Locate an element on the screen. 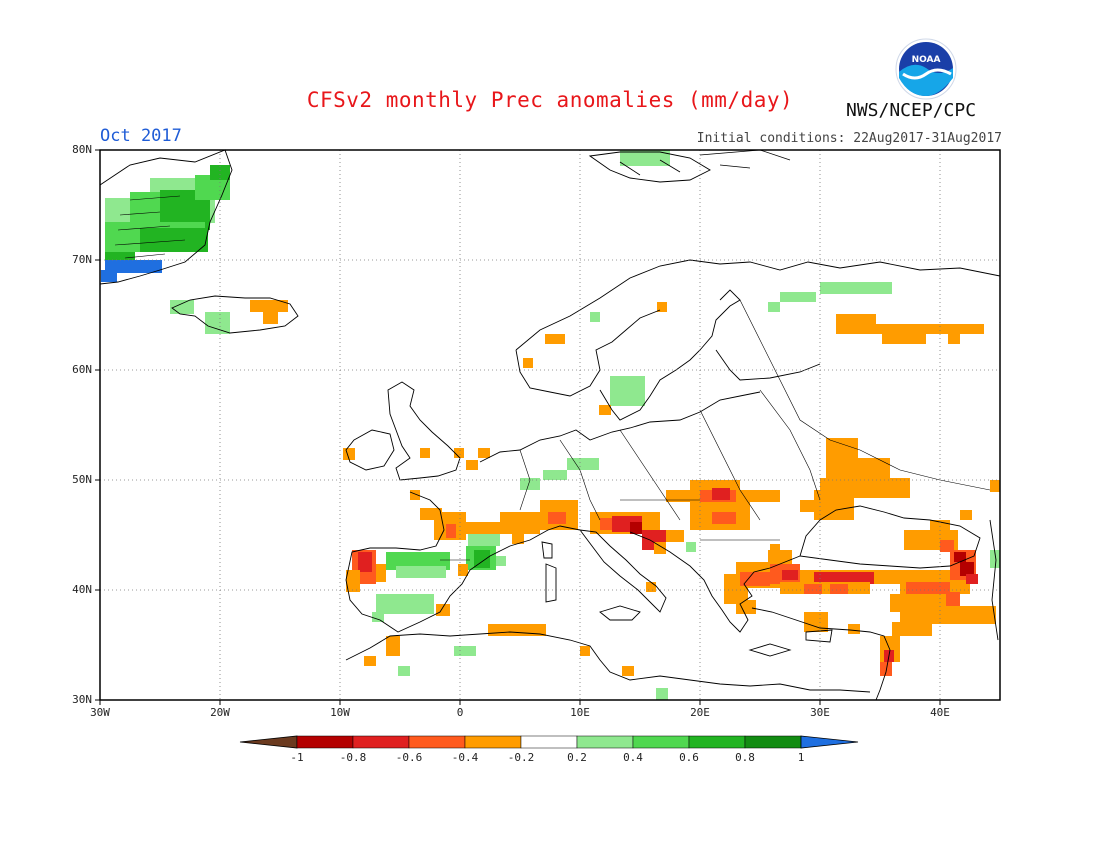  great-britain-coast is located at coordinates (424, 431).